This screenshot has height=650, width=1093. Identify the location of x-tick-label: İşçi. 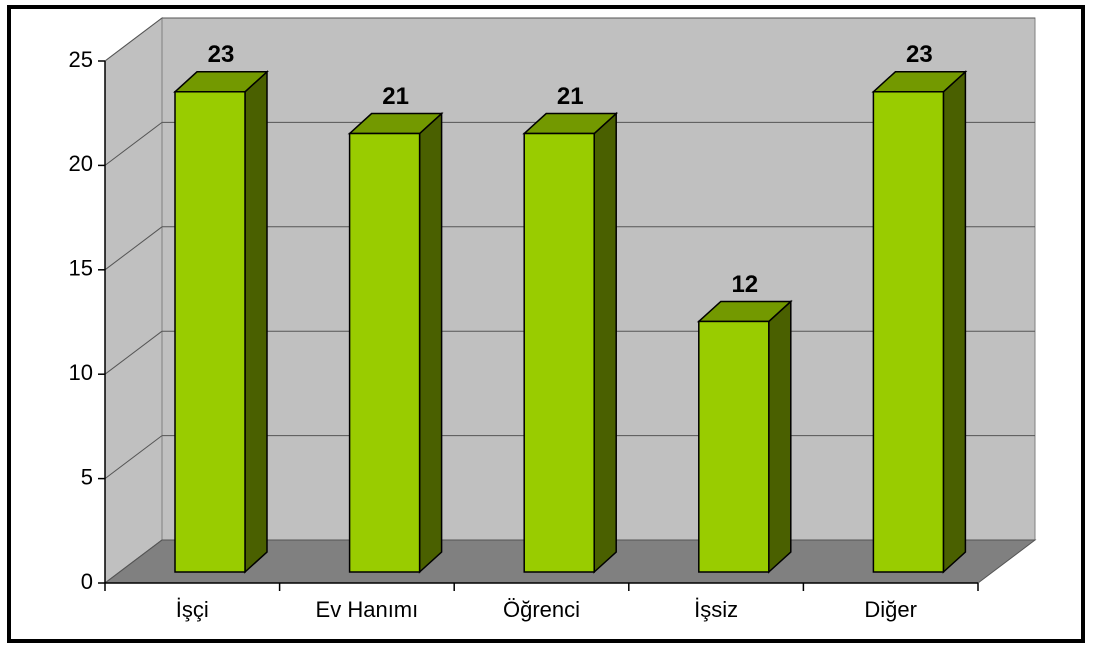
(192, 609).